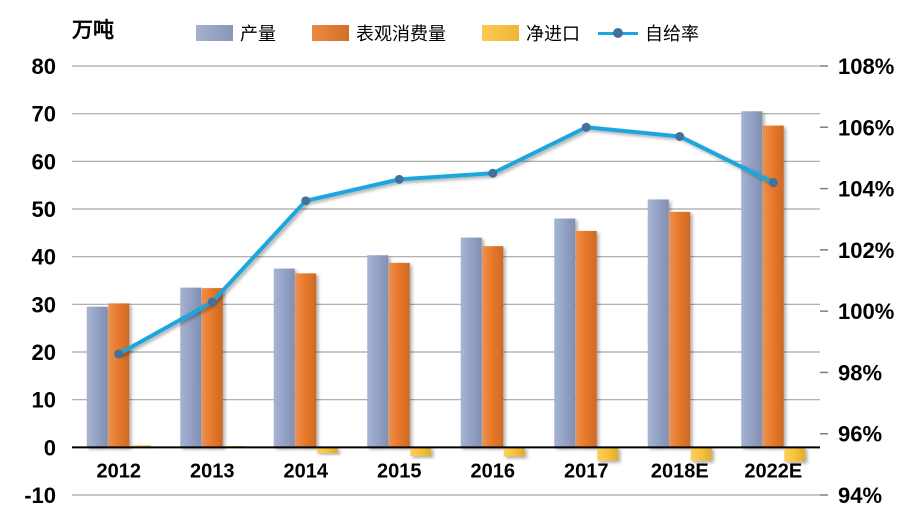 Image resolution: width=908 pixels, height=526 pixels. Describe the element at coordinates (44, 352) in the screenshot. I see `left-axis-label: 20` at that location.